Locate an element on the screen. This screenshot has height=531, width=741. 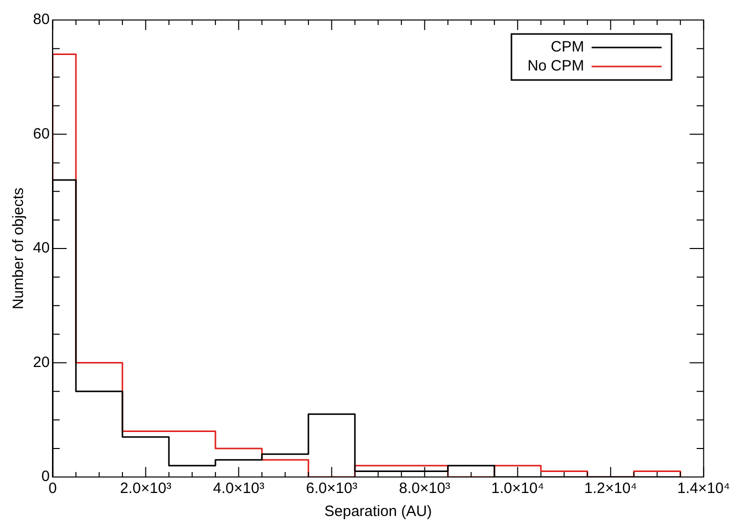
y-tick-label: 20 is located at coordinates (41, 362).